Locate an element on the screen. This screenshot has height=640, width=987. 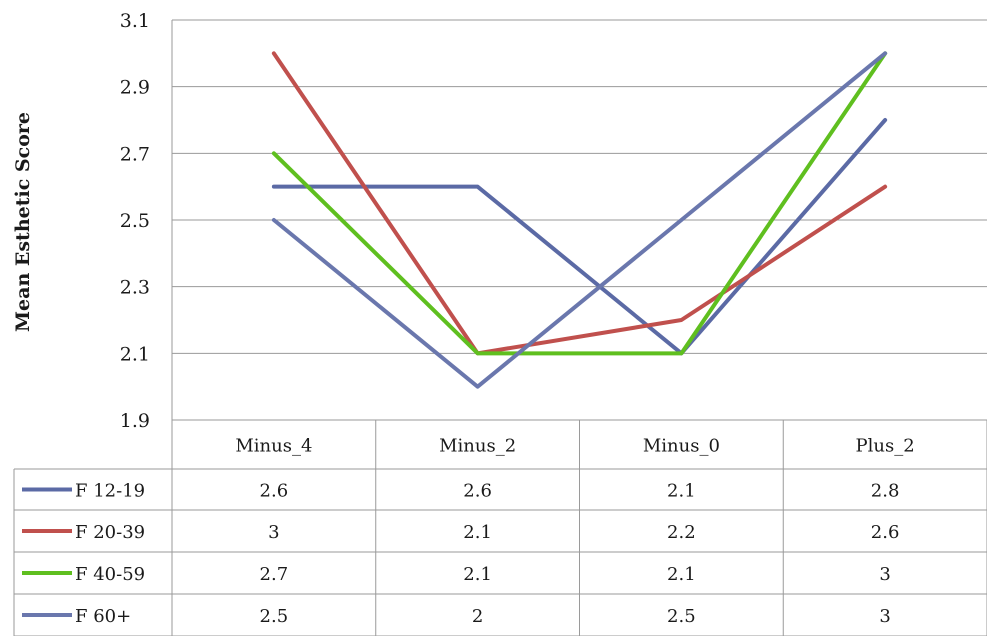
table-cell-value: 2.2 is located at coordinates (681, 532).